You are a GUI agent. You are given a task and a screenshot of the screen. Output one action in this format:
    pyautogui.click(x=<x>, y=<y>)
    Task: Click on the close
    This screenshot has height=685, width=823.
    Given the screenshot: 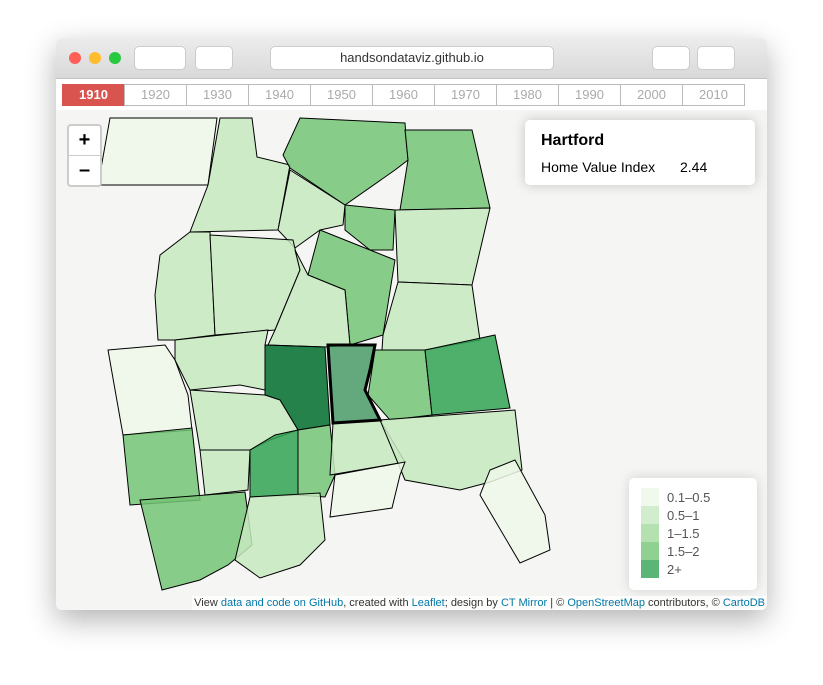 What is the action you would take?
    pyautogui.click(x=75, y=58)
    